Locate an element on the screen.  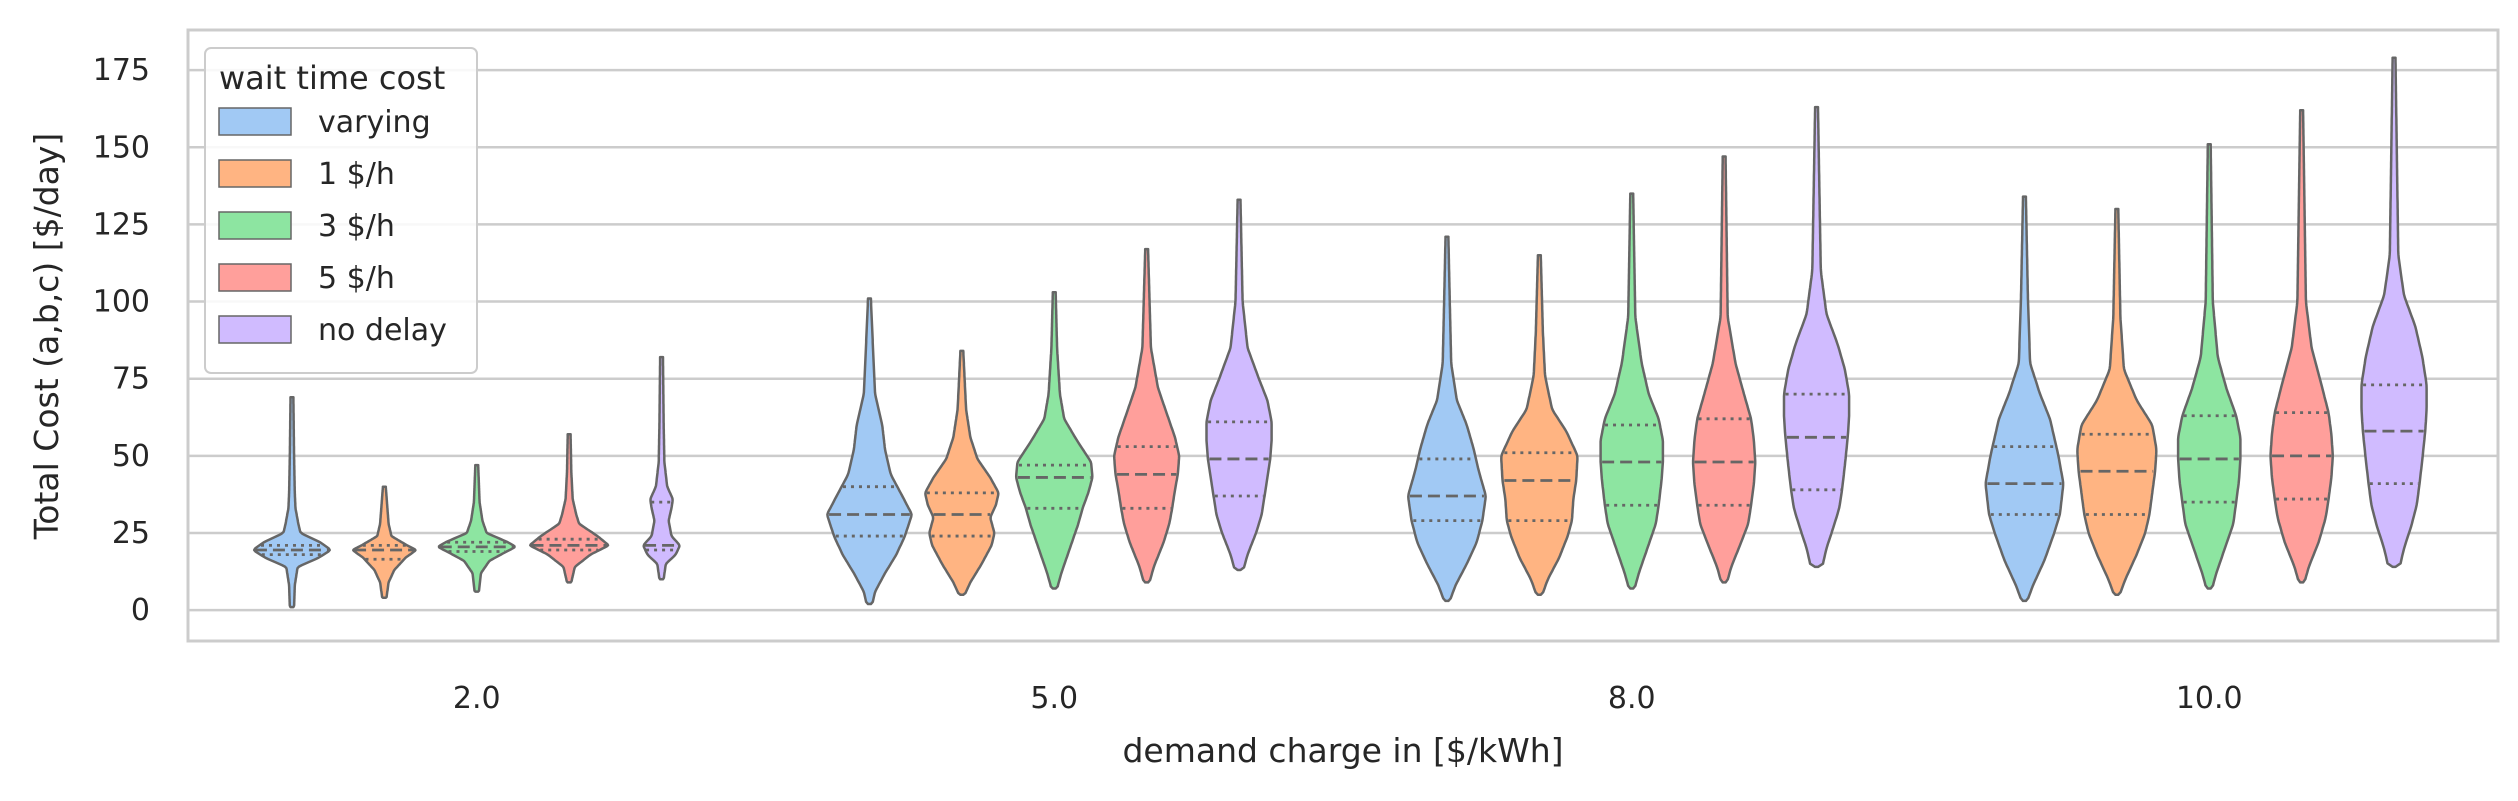
legend-label: 5 $/h is located at coordinates (356, 278).